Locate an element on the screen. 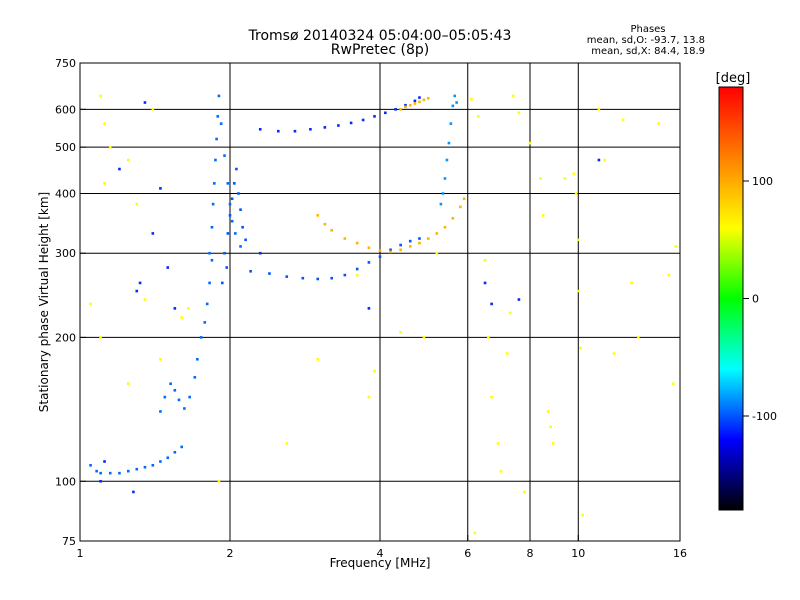 This screenshot has height=600, width=800. chart-subtitle: RwPretec (8p) is located at coordinates (380, 50).